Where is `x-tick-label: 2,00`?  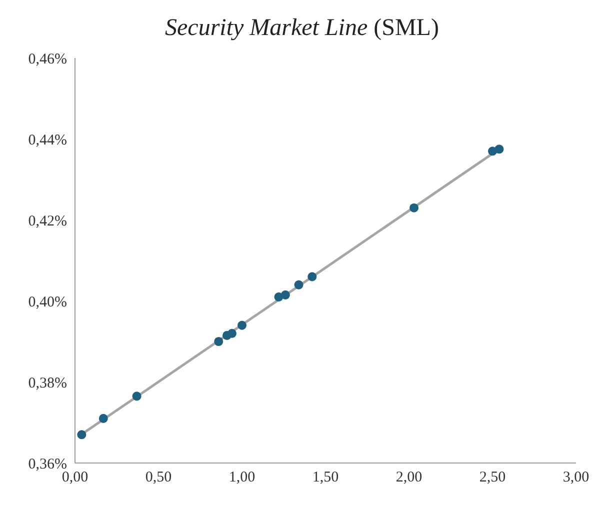 x-tick-label: 2,00 is located at coordinates (409, 478).